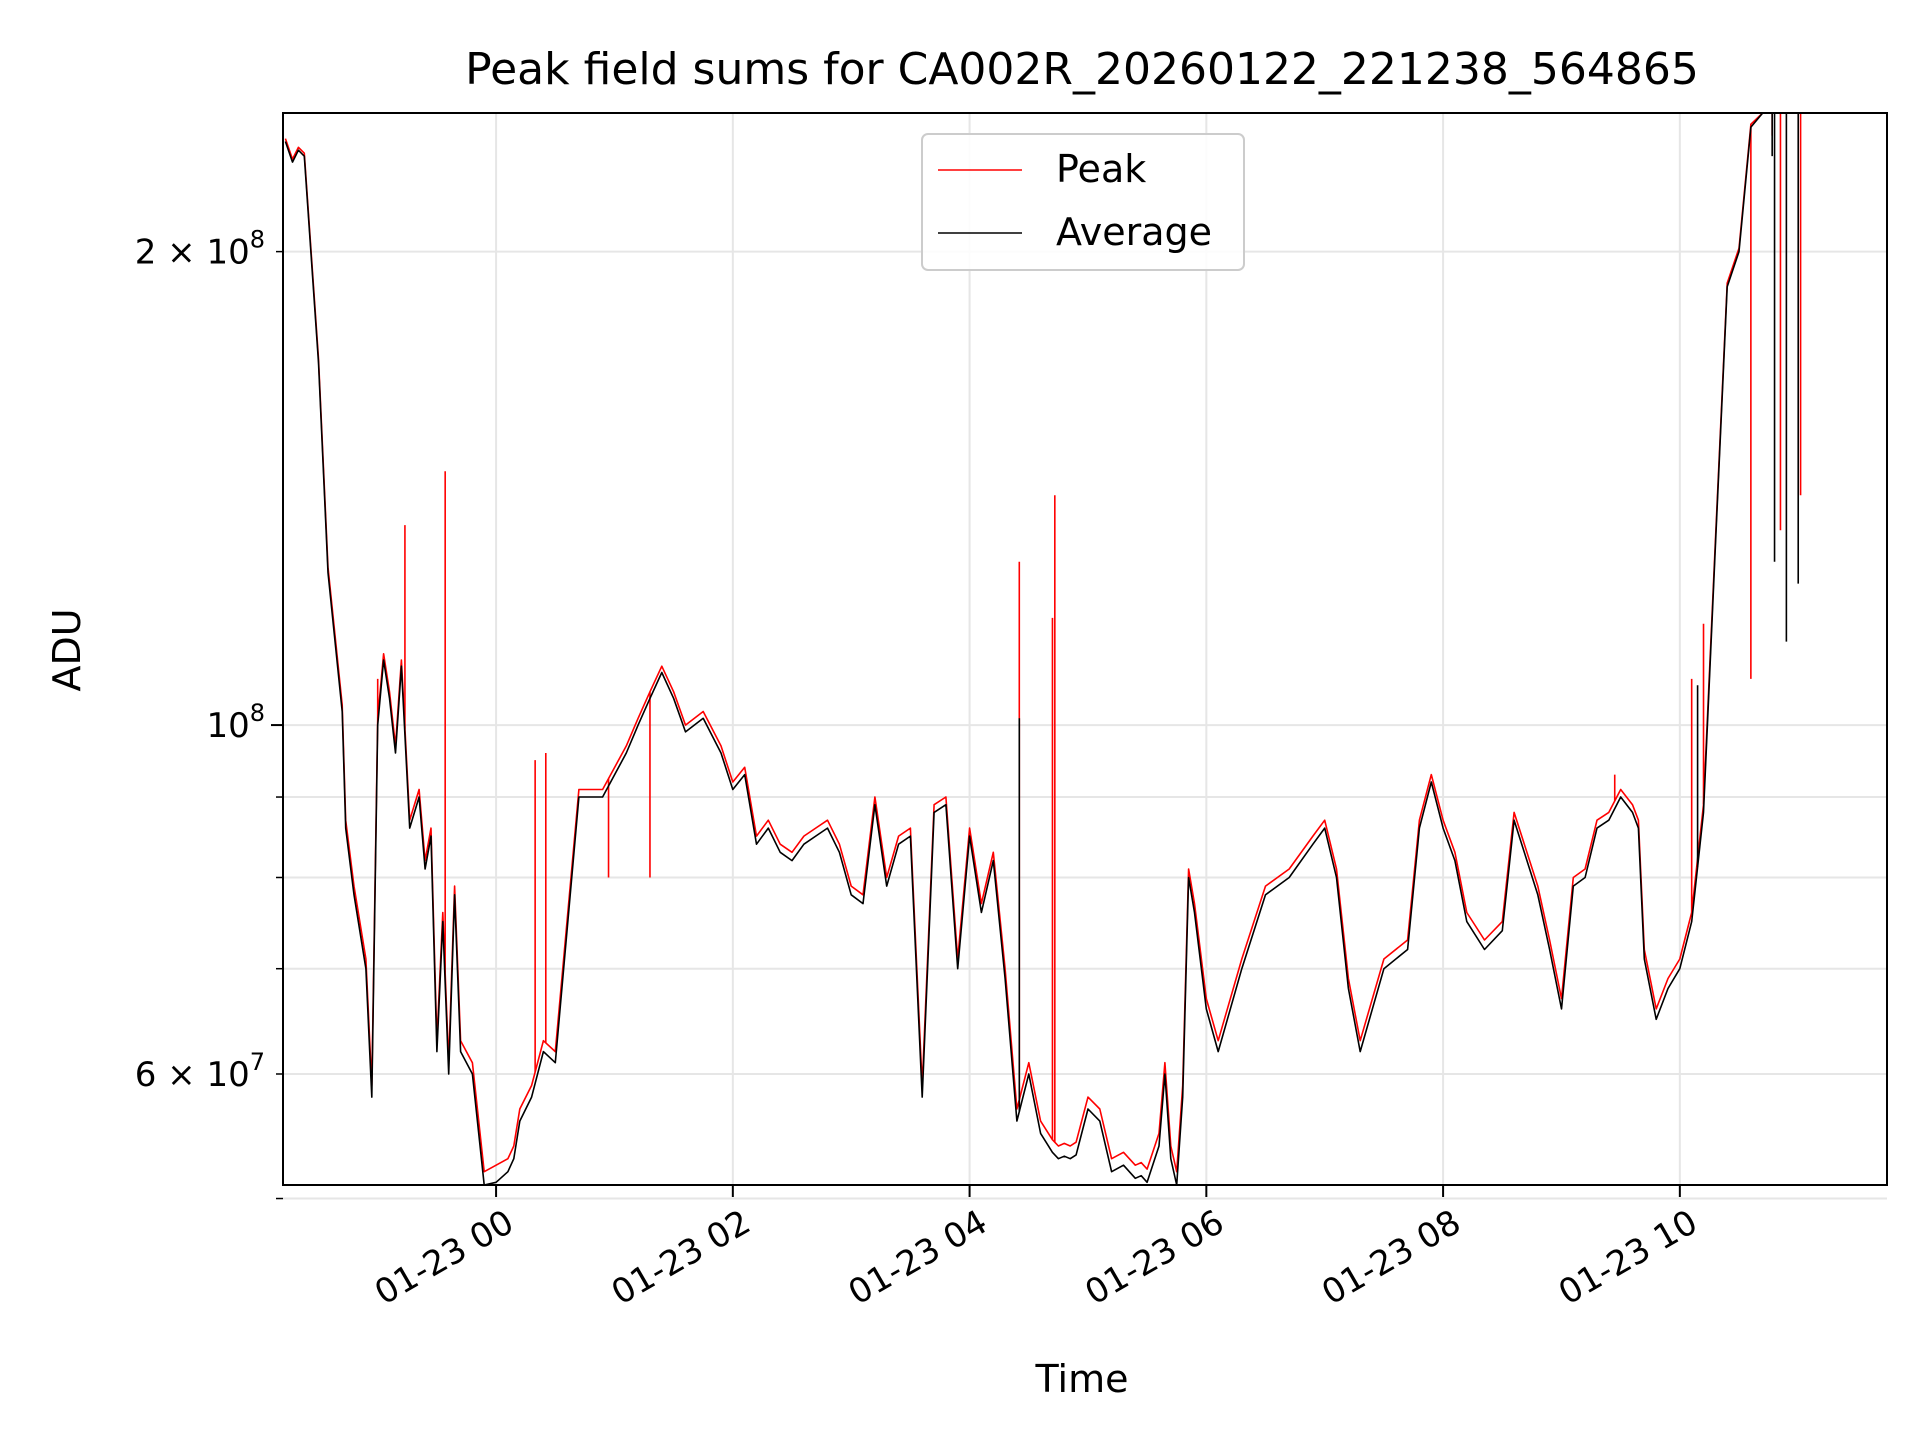 The height and width of the screenshot is (1440, 1920). I want to click on y-axis-ticks: 6 × 107 2 × 108 108, so click(209, 713).